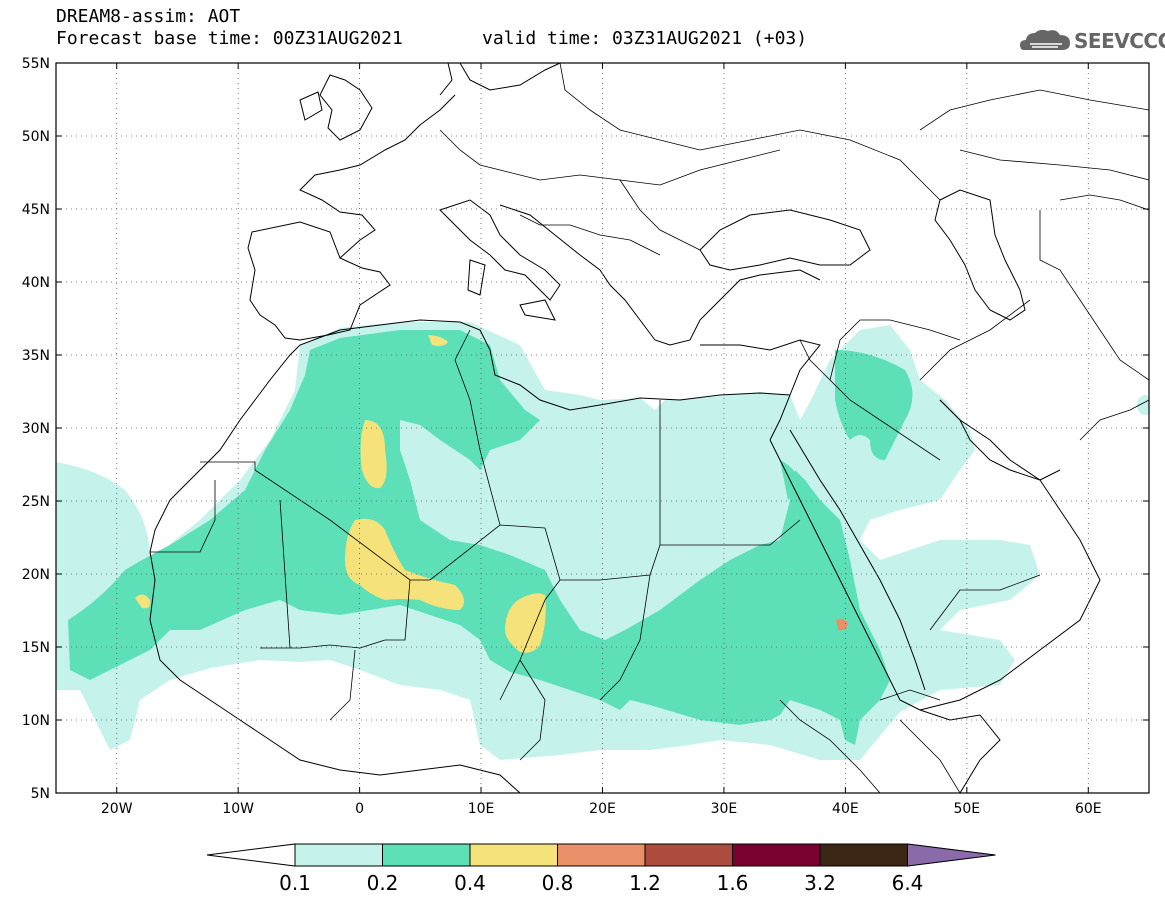 Image resolution: width=1165 pixels, height=905 pixels. What do you see at coordinates (36, 502) in the screenshot?
I see `lat-label: 25N` at bounding box center [36, 502].